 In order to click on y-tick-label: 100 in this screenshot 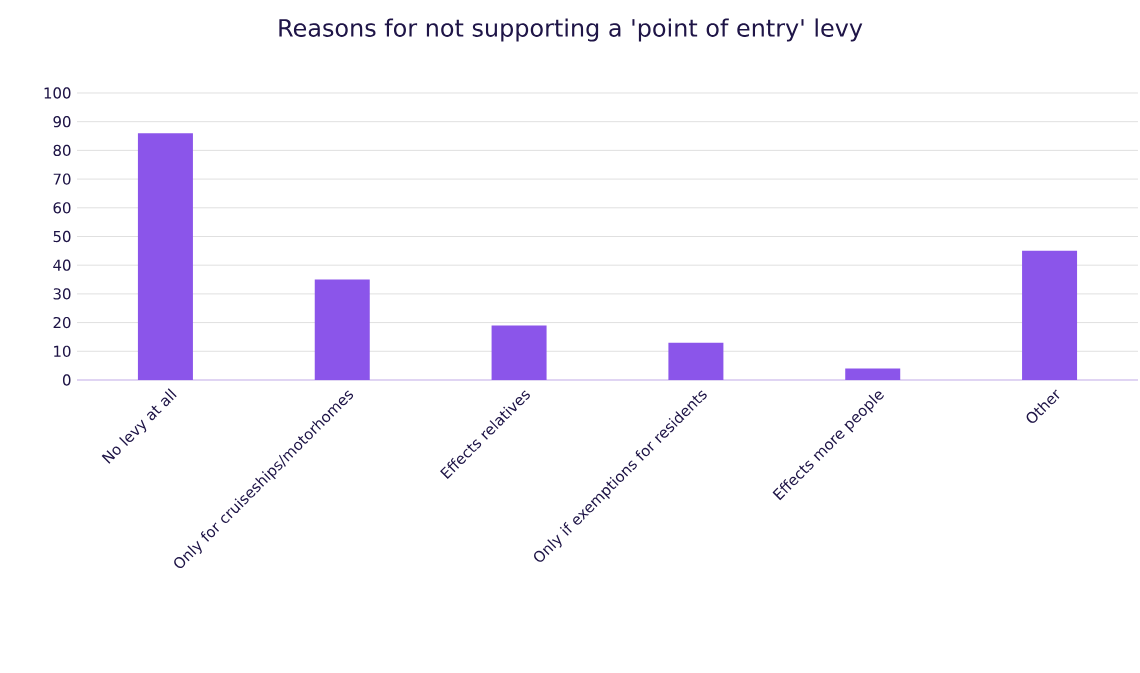, I will do `click(57, 93)`.